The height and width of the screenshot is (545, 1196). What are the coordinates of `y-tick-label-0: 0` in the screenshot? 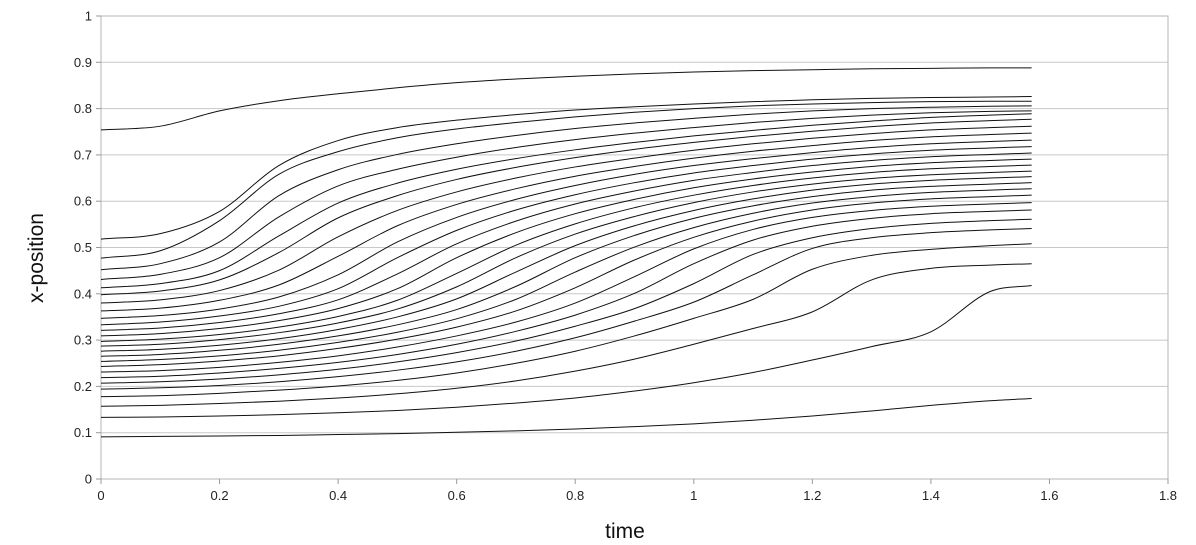 It's located at (88, 479).